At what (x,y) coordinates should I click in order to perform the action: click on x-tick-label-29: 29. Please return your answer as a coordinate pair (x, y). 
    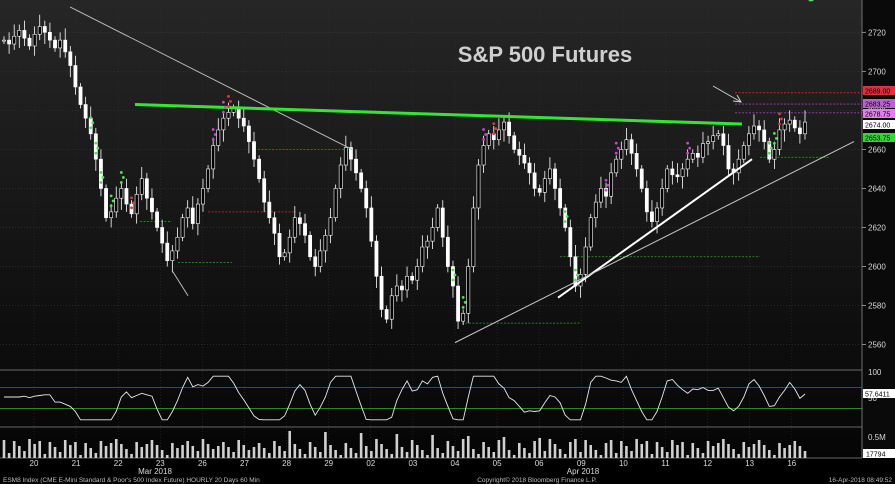
    Looking at the image, I should click on (328, 463).